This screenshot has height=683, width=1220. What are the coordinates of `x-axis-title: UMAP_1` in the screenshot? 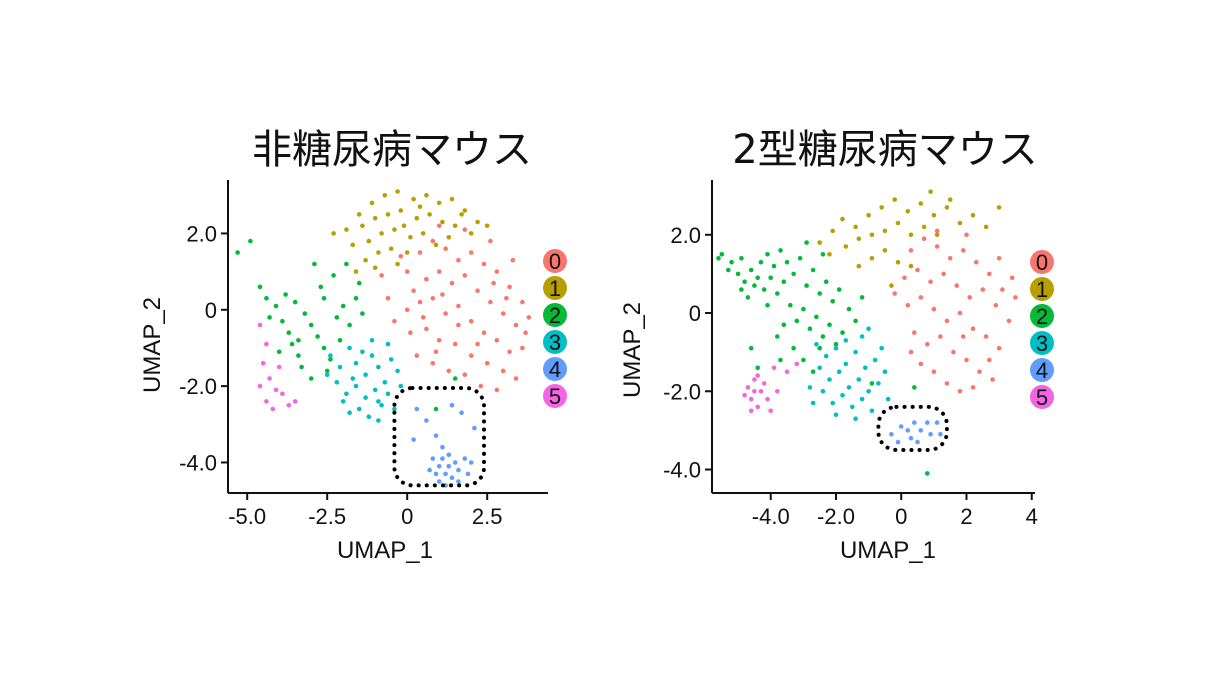 It's located at (385, 550).